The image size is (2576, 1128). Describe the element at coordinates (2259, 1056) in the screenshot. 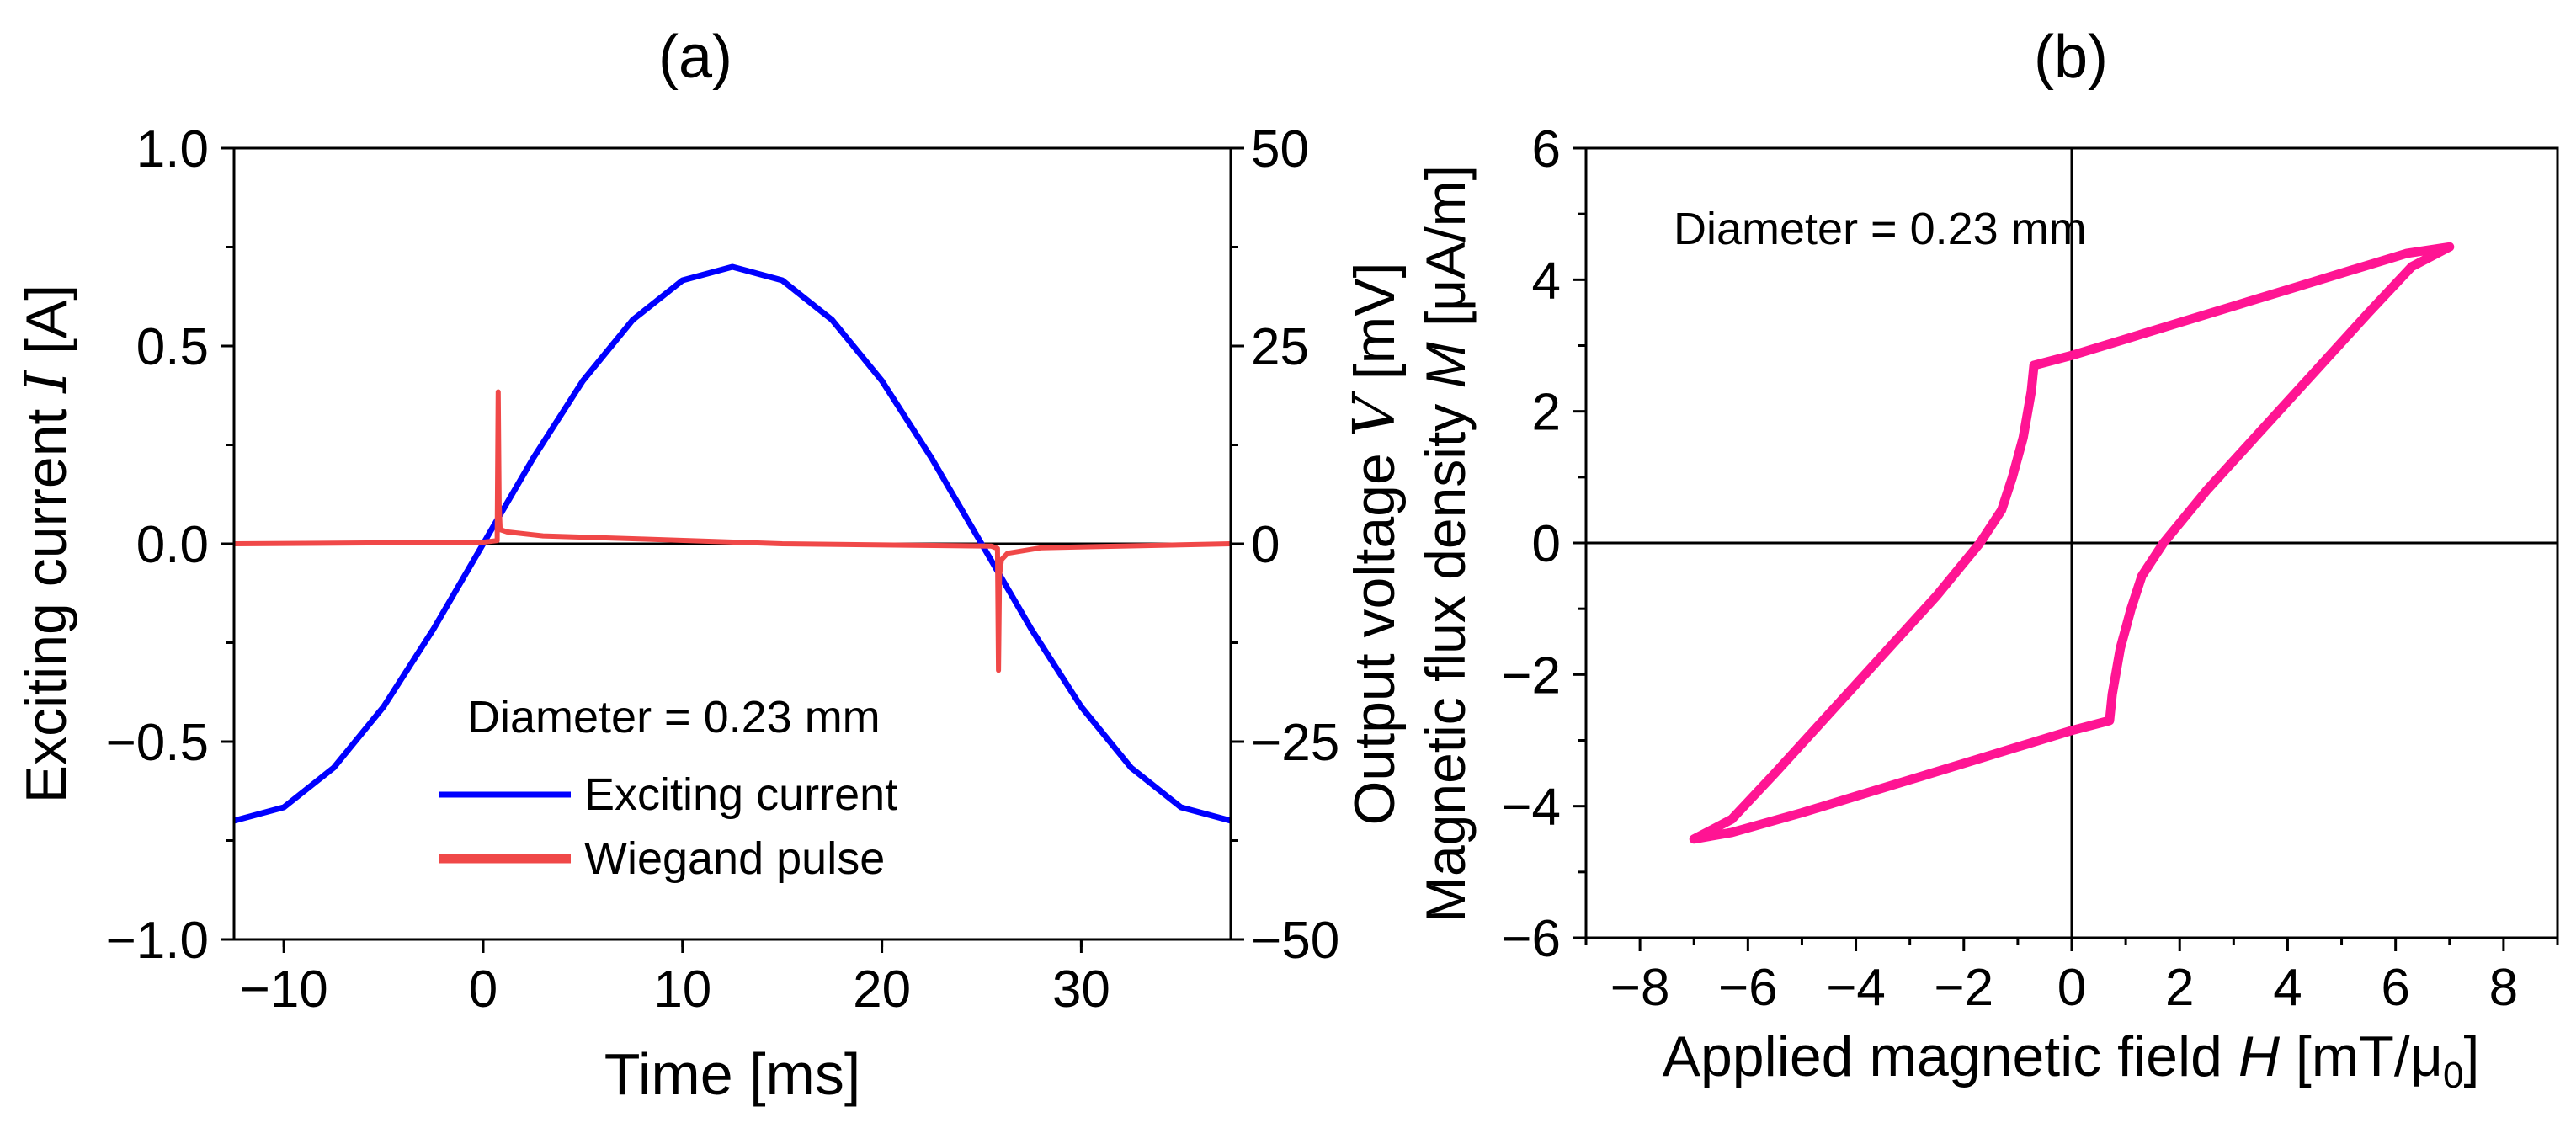

I see `panel-b-xlabel-sym: H` at that location.